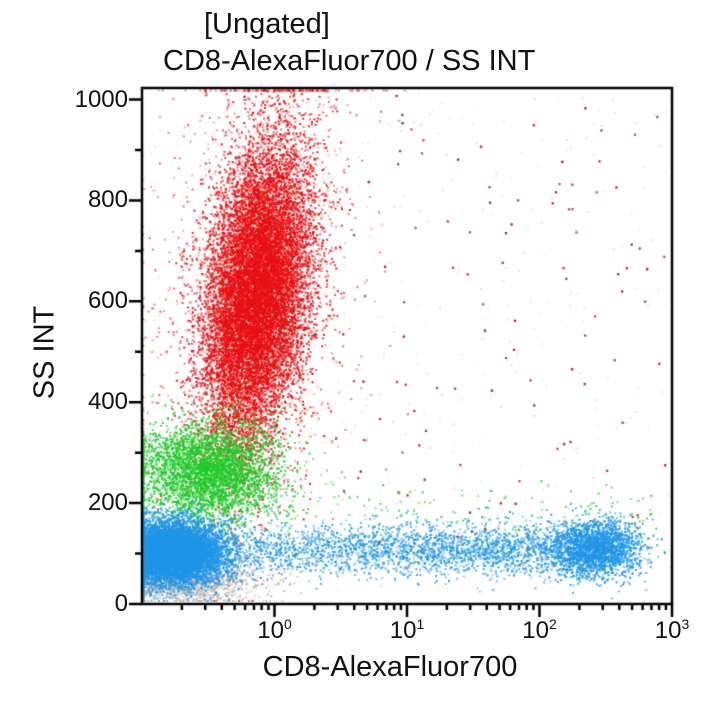 This screenshot has width=709, height=709. What do you see at coordinates (267, 24) in the screenshot?
I see `plot-gate-title: [Ungated]` at bounding box center [267, 24].